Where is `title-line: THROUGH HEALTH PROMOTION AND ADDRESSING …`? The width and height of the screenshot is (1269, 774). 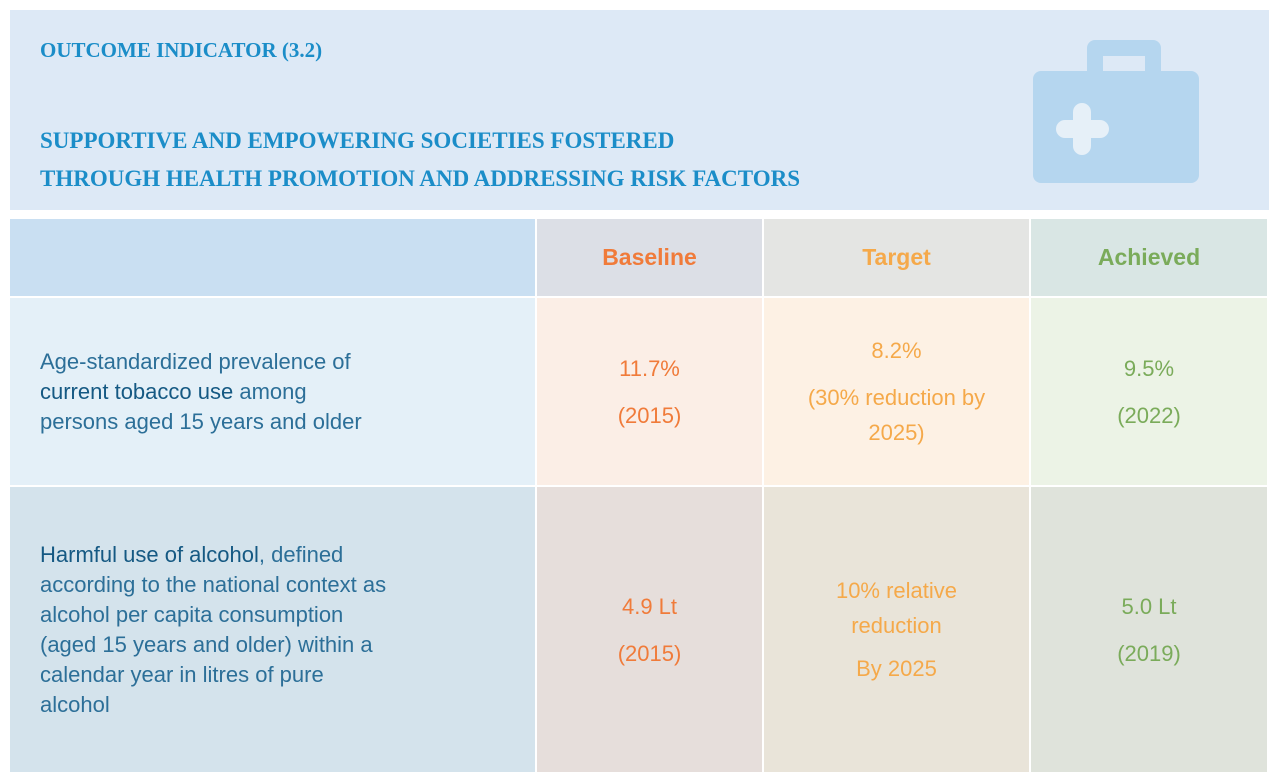
title-line: THROUGH HEALTH PROMOTION AND ADDRESSING … is located at coordinates (420, 178).